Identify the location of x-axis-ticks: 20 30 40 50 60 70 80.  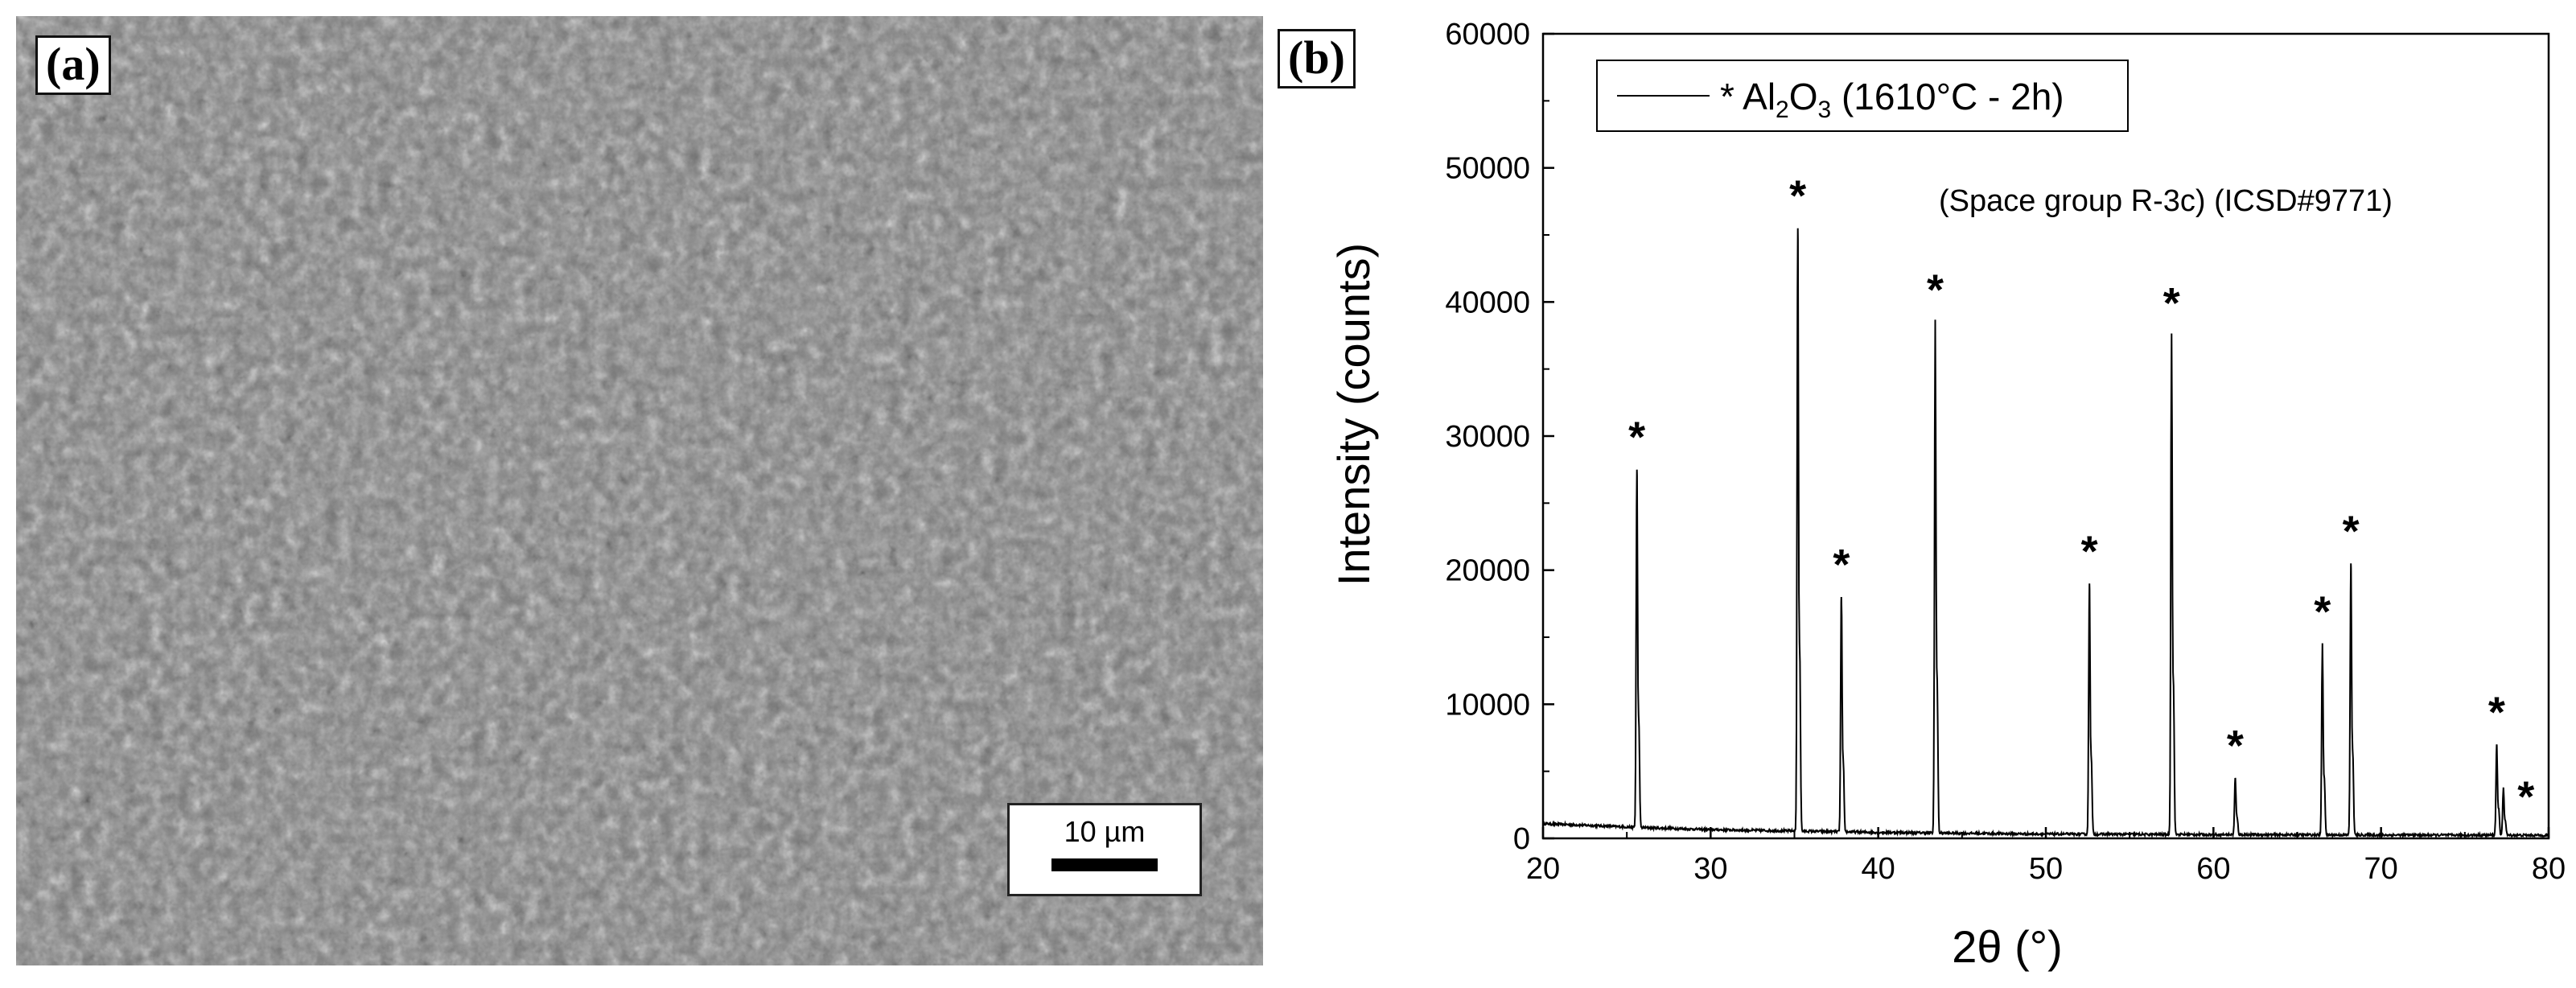
(2046, 857).